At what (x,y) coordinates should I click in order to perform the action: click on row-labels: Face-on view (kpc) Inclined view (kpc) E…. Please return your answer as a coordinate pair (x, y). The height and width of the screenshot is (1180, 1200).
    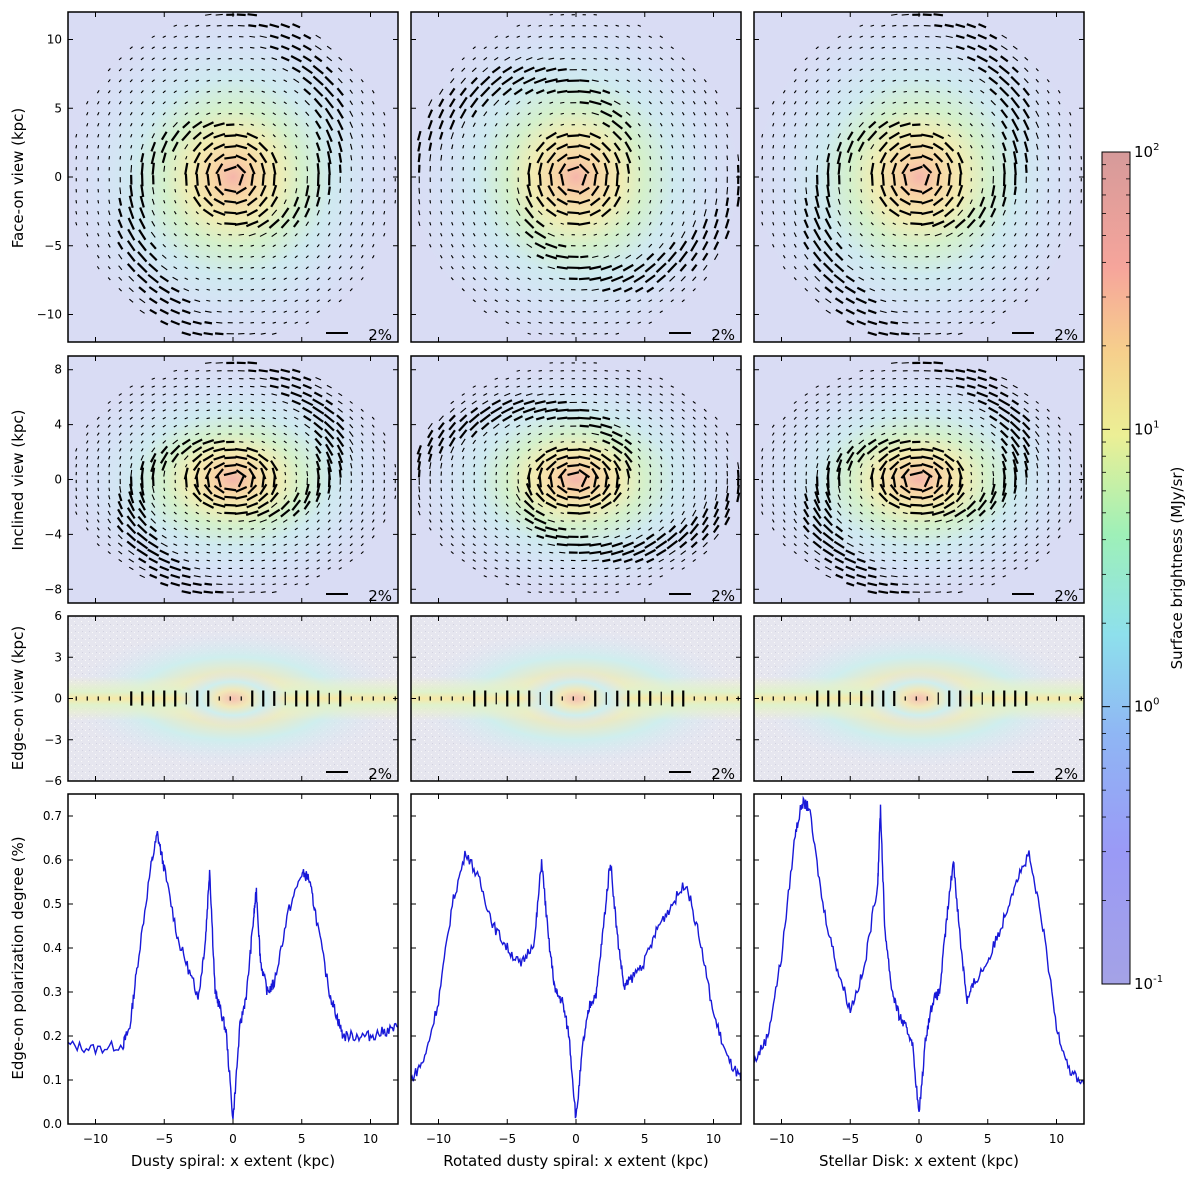
    Looking at the image, I should click on (18, 594).